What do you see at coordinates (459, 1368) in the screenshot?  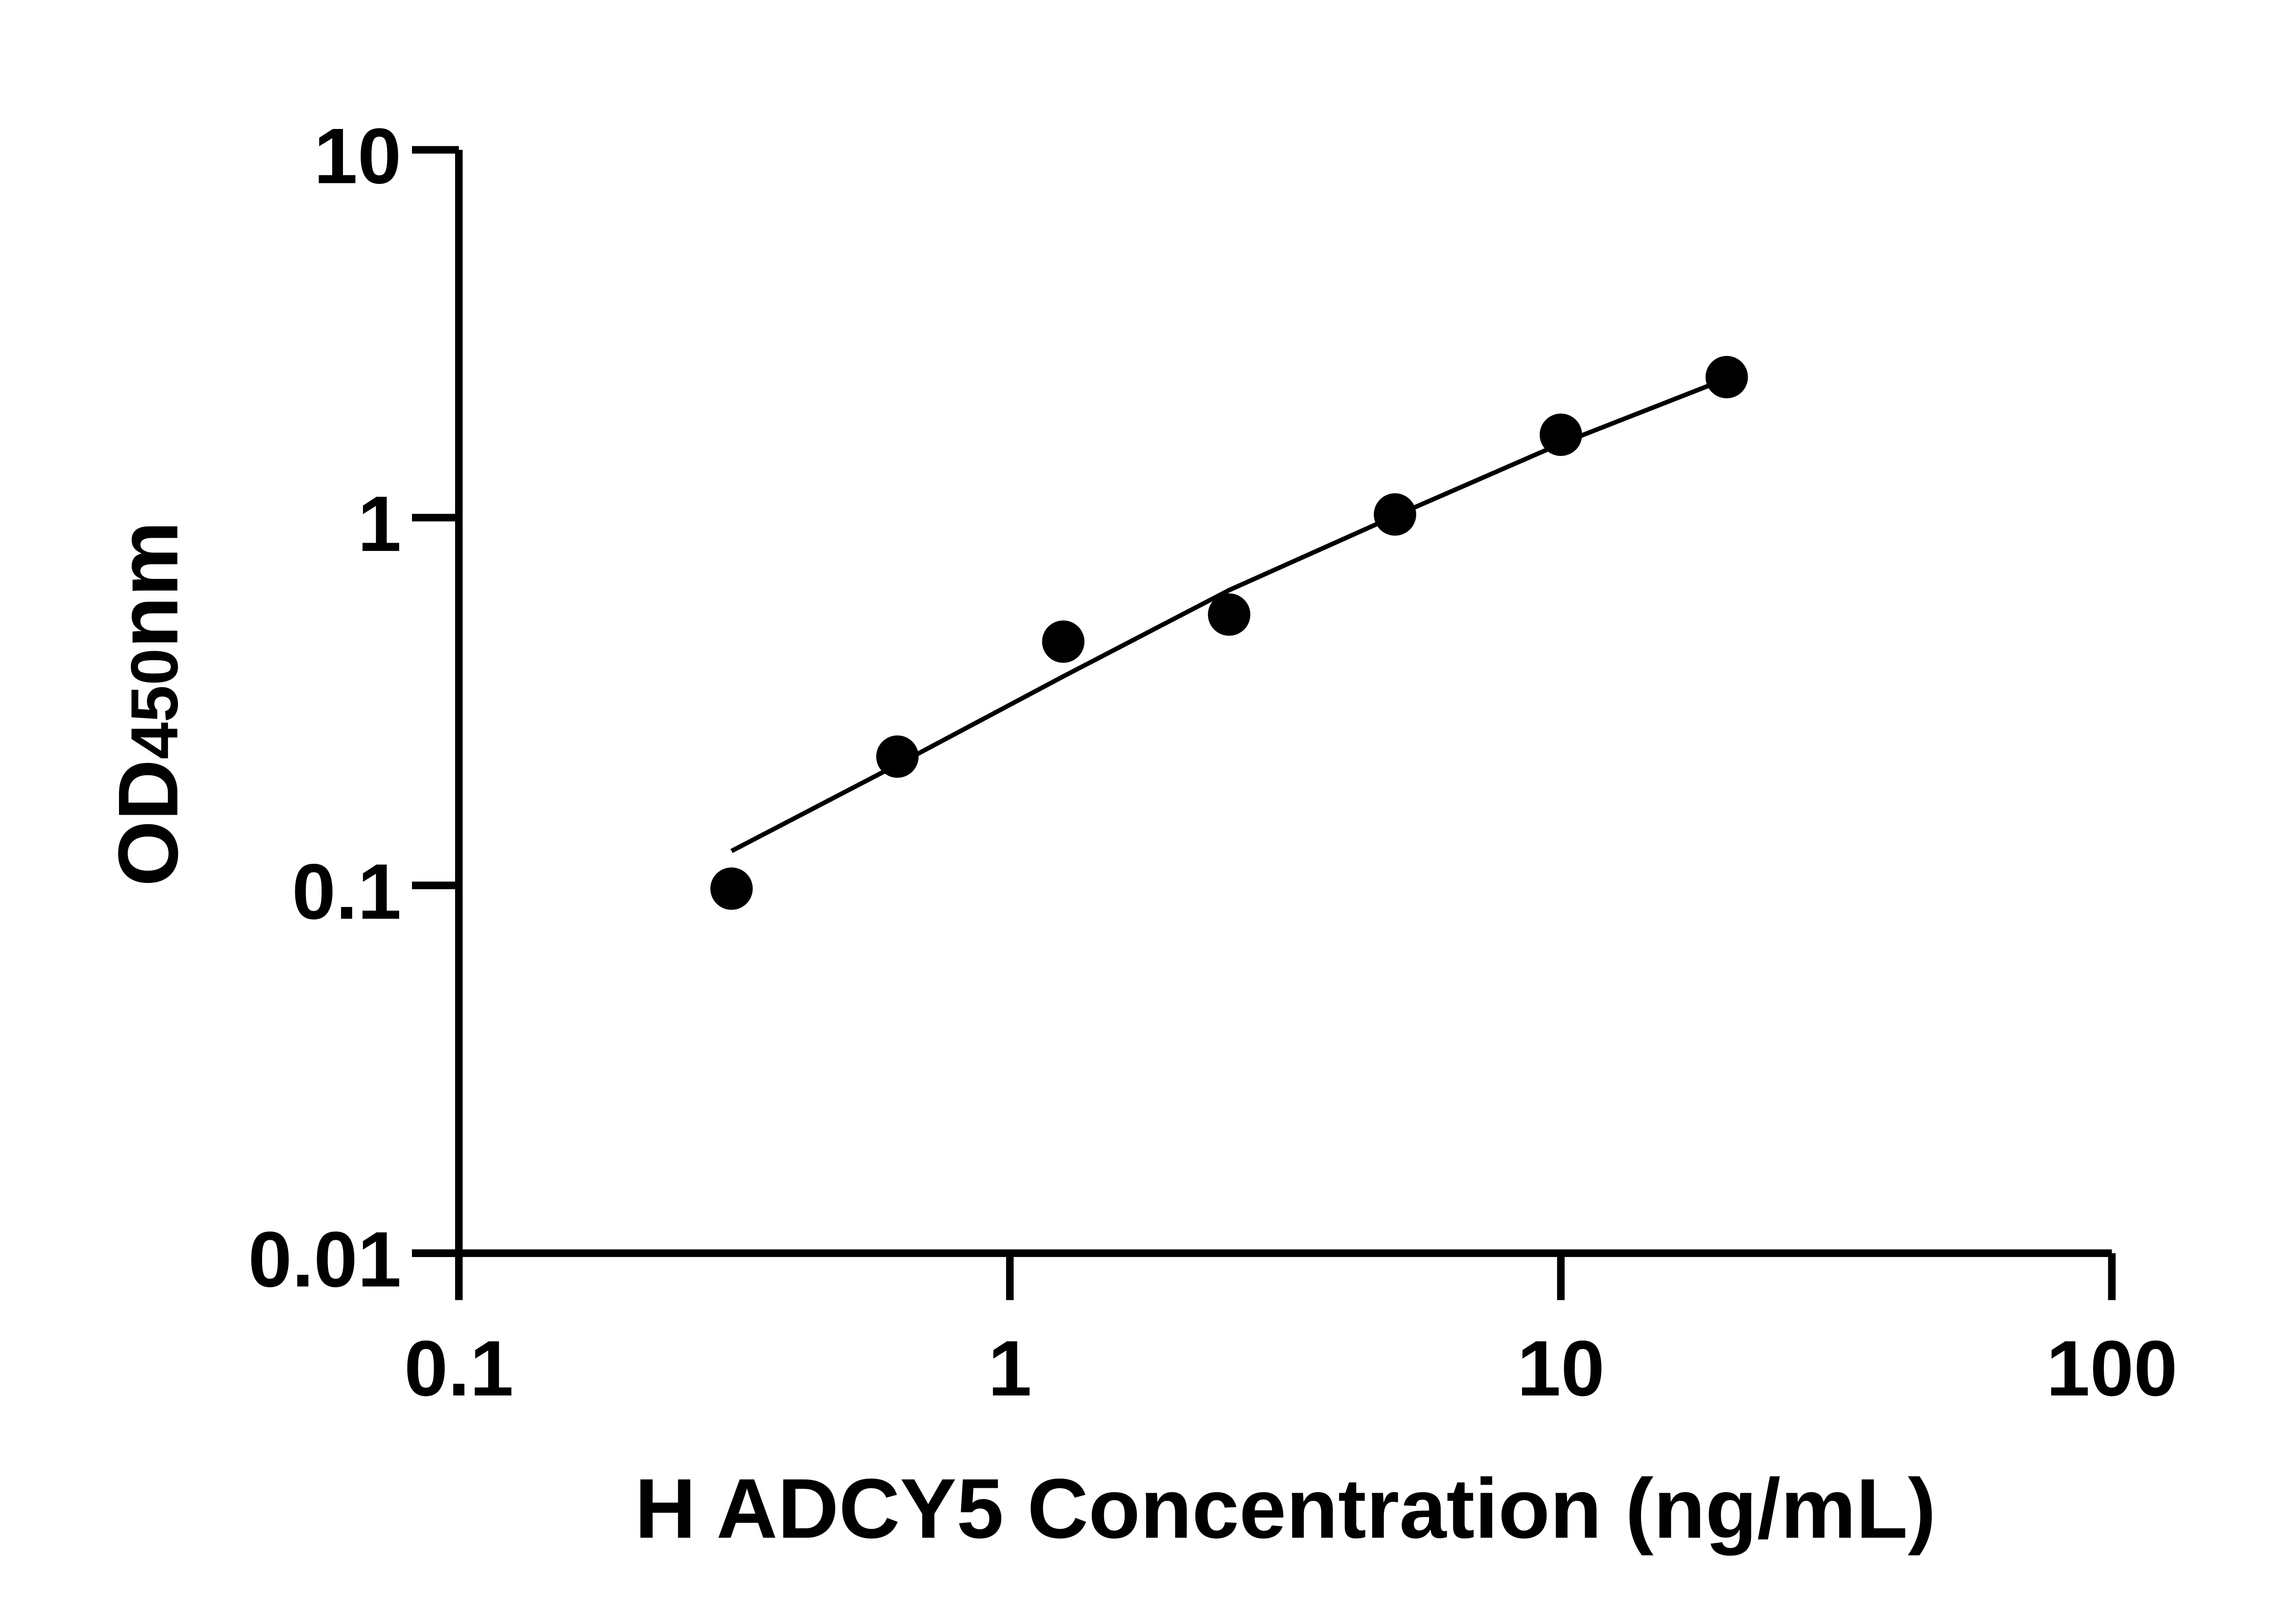 I see `x-tick-label: 0.1` at bounding box center [459, 1368].